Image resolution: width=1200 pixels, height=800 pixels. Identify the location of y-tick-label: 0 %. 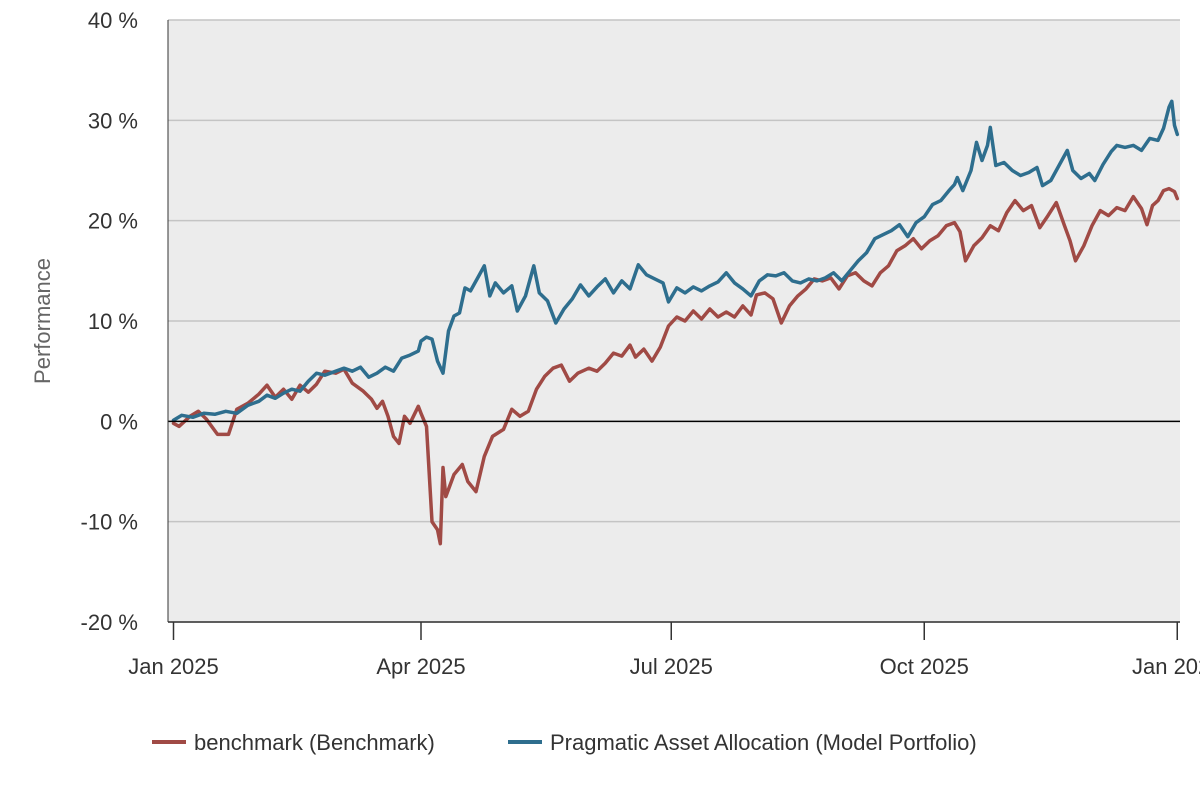
(119, 421).